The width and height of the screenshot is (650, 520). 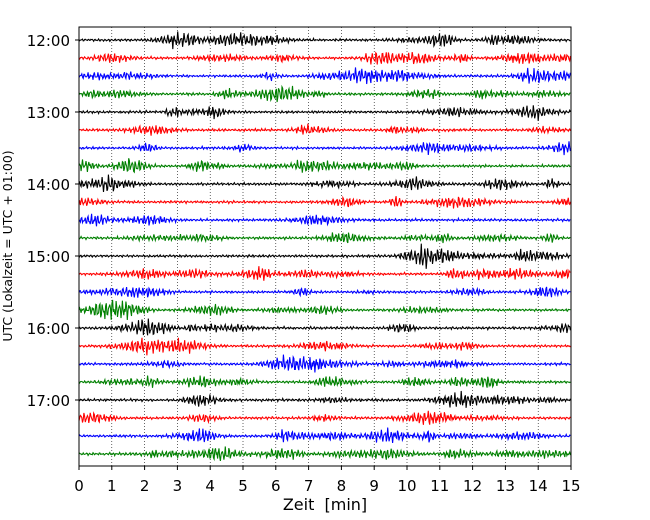 I want to click on x-axis-ticks: 0 1 2 3 4 5 6 7 8 9 10 11 12 13 14 15, so click(x=327, y=480).